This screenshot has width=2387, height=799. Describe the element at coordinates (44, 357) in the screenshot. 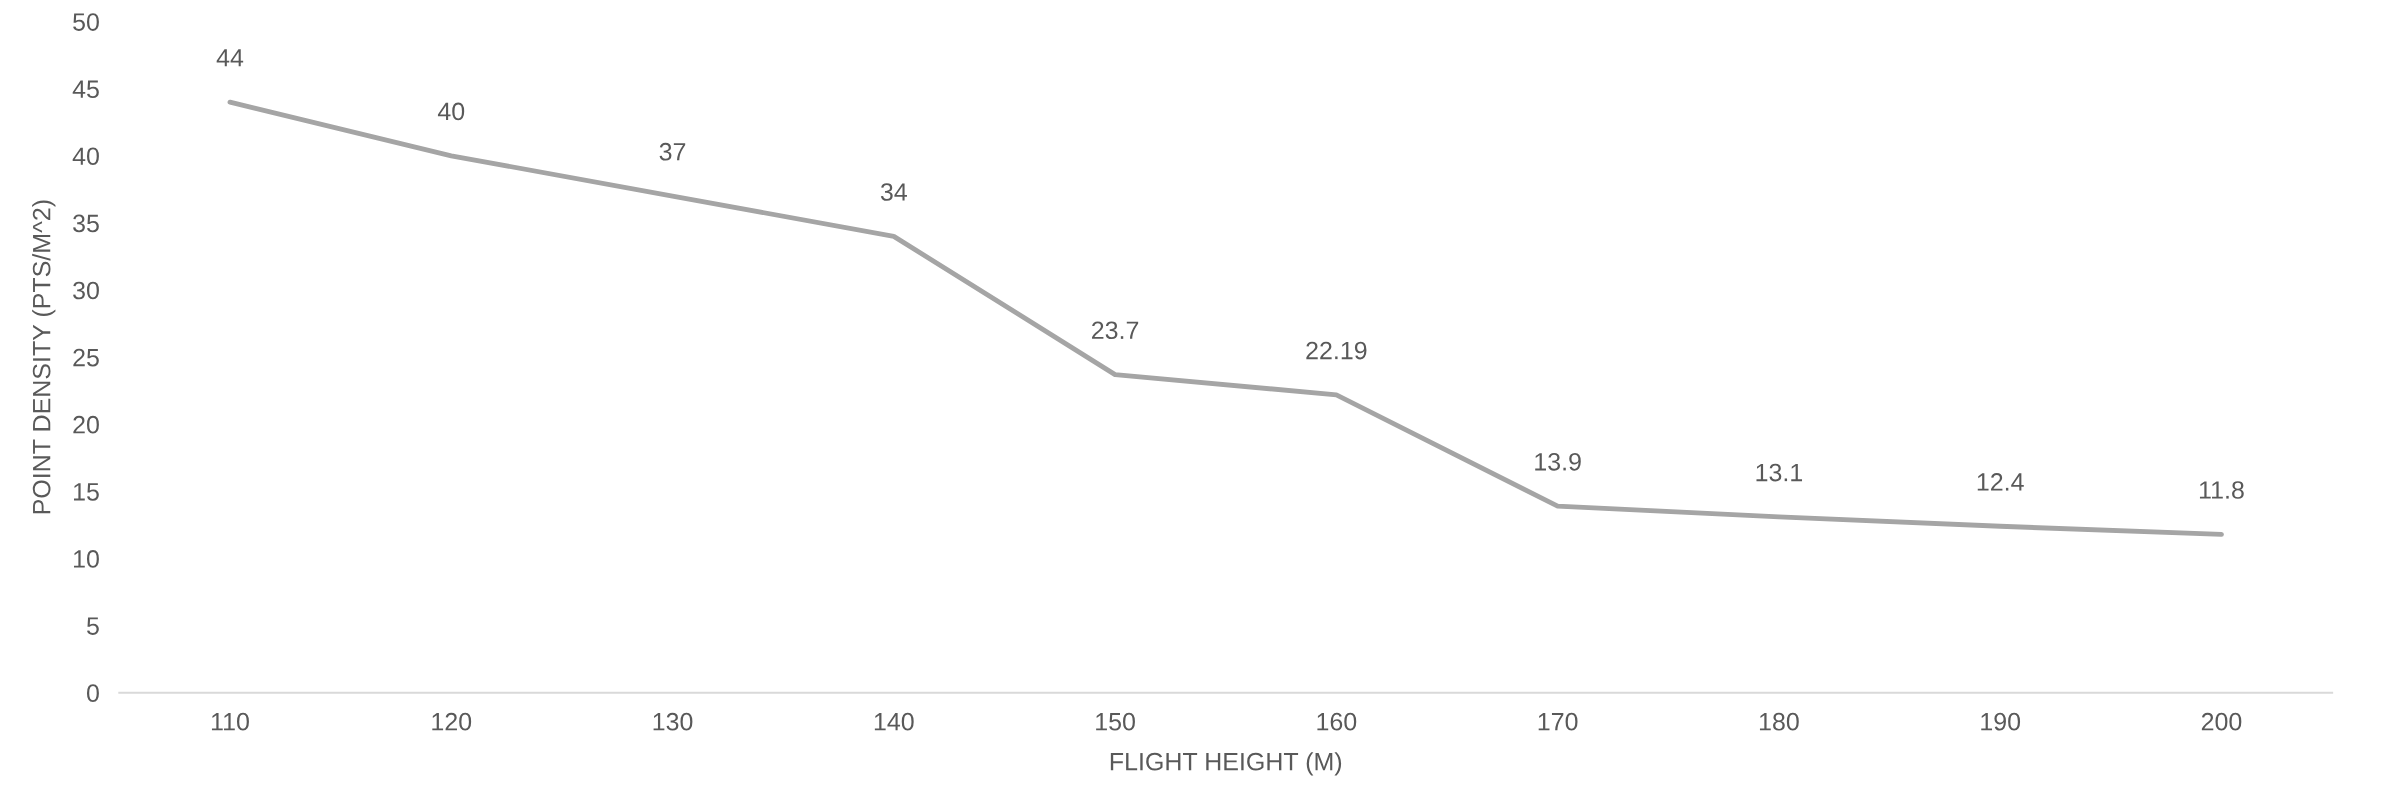

I see `y-axis-title: POINT DENSITY (PTS/M^2)` at that location.